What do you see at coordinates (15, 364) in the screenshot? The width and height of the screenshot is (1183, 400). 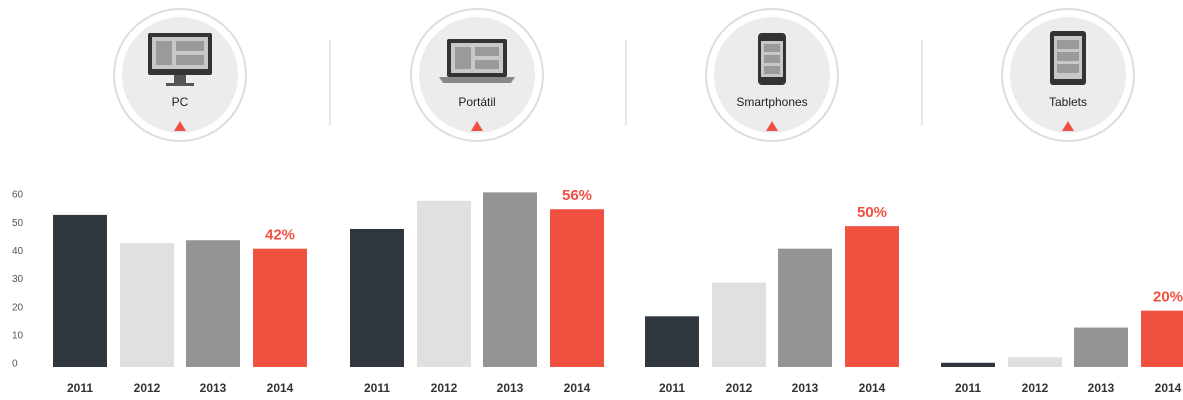 I see `y-tick-label: 0` at bounding box center [15, 364].